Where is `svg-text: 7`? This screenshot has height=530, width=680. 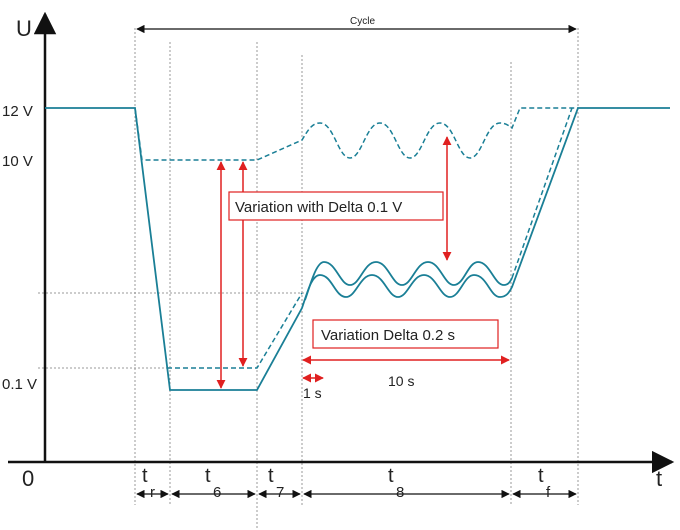
svg-text: 7 is located at coordinates (280, 492).